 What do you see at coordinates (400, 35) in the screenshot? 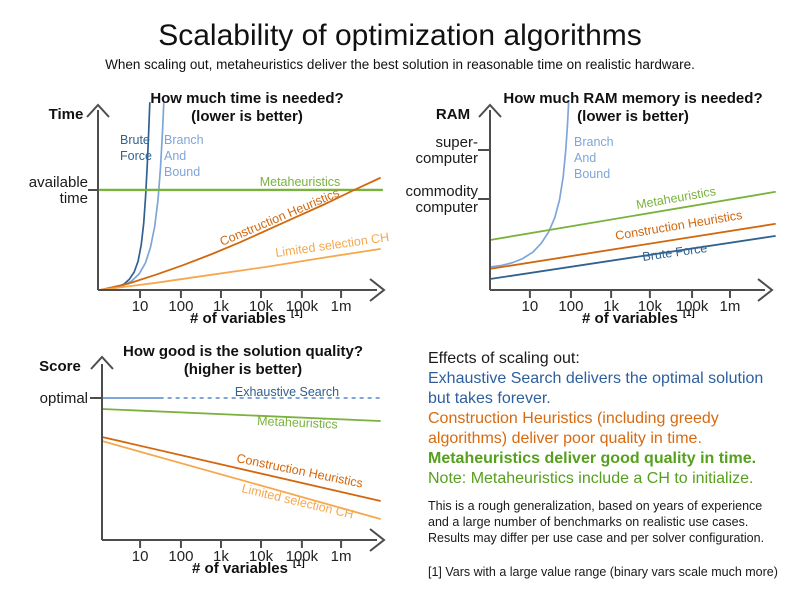
I see `page-title: Scalability of optimization algorithms` at bounding box center [400, 35].